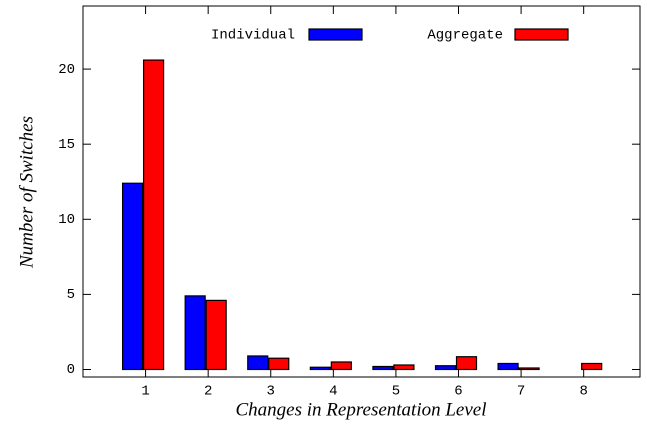 The width and height of the screenshot is (647, 428). Describe the element at coordinates (71, 295) in the screenshot. I see `y-tick-label: 5` at that location.